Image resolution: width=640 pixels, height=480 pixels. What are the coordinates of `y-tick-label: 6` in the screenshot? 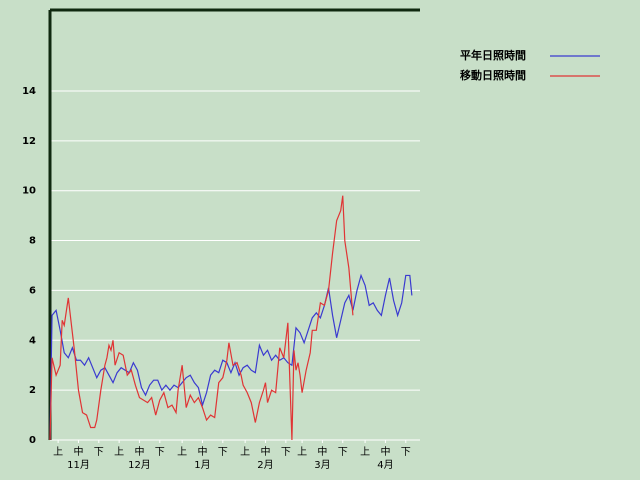 It's located at (32, 290).